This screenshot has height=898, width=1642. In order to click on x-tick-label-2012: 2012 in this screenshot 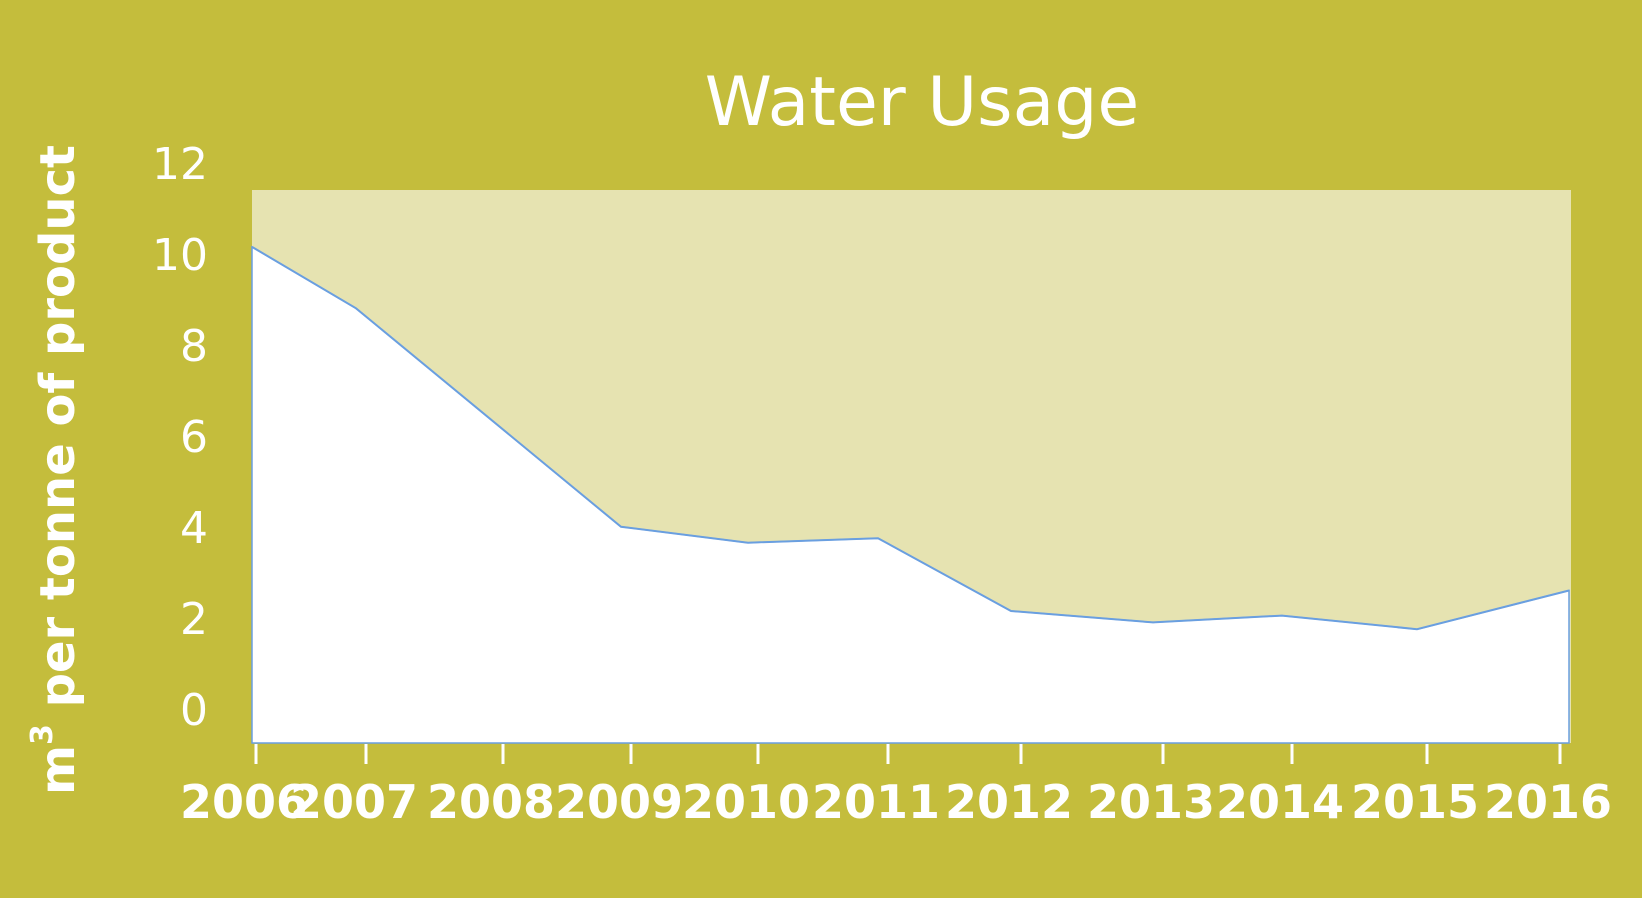, I will do `click(1009, 802)`.